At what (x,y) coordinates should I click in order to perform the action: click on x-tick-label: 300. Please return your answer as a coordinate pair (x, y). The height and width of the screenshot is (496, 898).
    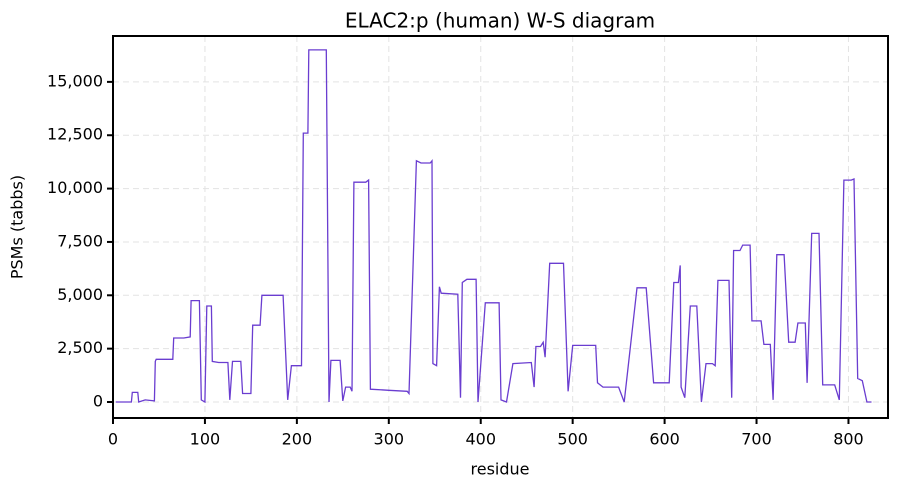
    Looking at the image, I should click on (389, 439).